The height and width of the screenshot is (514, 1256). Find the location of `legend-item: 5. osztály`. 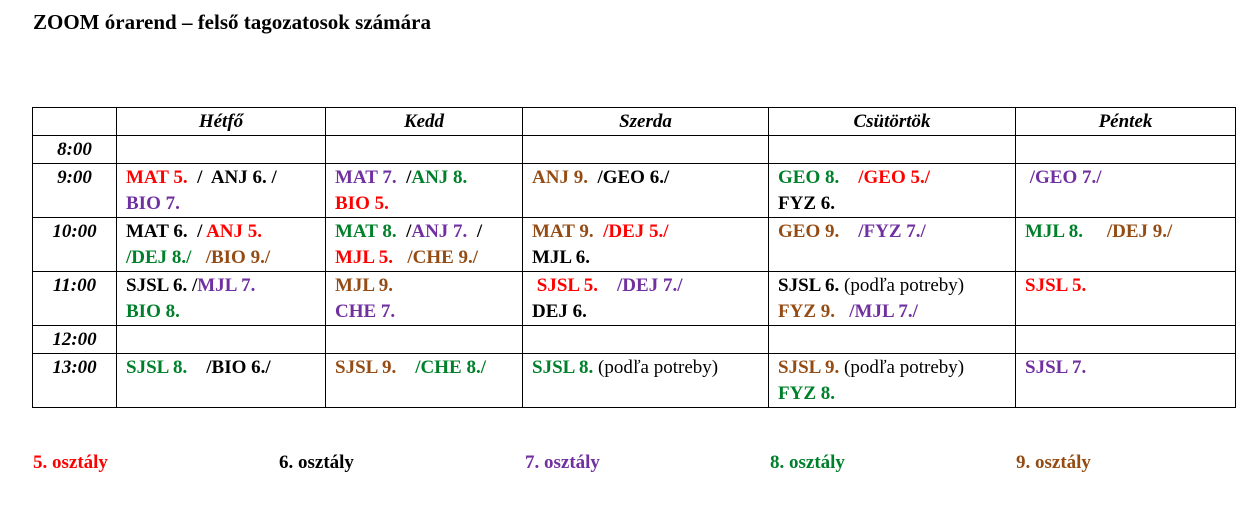

legend-item: 5. osztály is located at coordinates (70, 462).